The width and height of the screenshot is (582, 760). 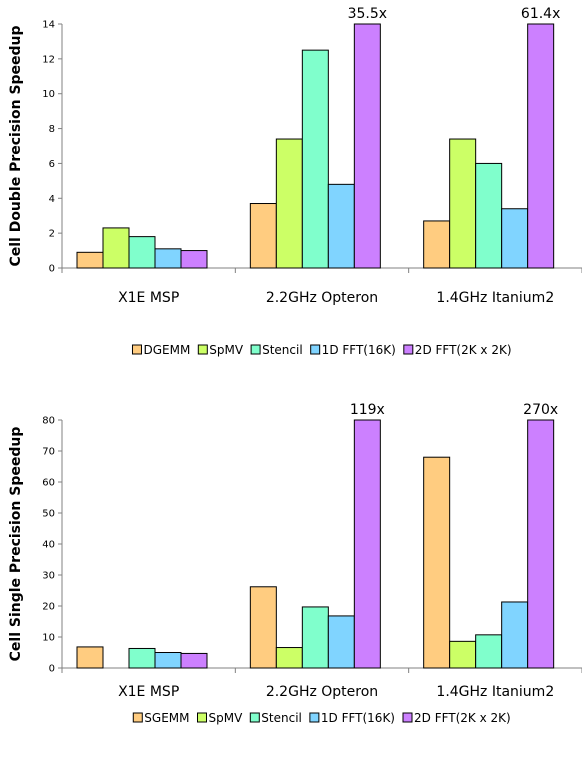 I want to click on y-tick-label: 50, so click(x=48, y=514).